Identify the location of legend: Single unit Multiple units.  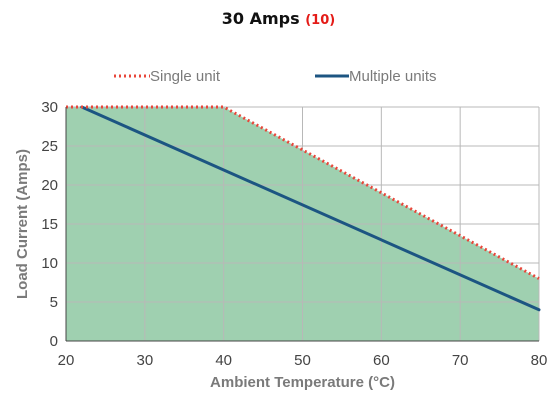
(275, 76).